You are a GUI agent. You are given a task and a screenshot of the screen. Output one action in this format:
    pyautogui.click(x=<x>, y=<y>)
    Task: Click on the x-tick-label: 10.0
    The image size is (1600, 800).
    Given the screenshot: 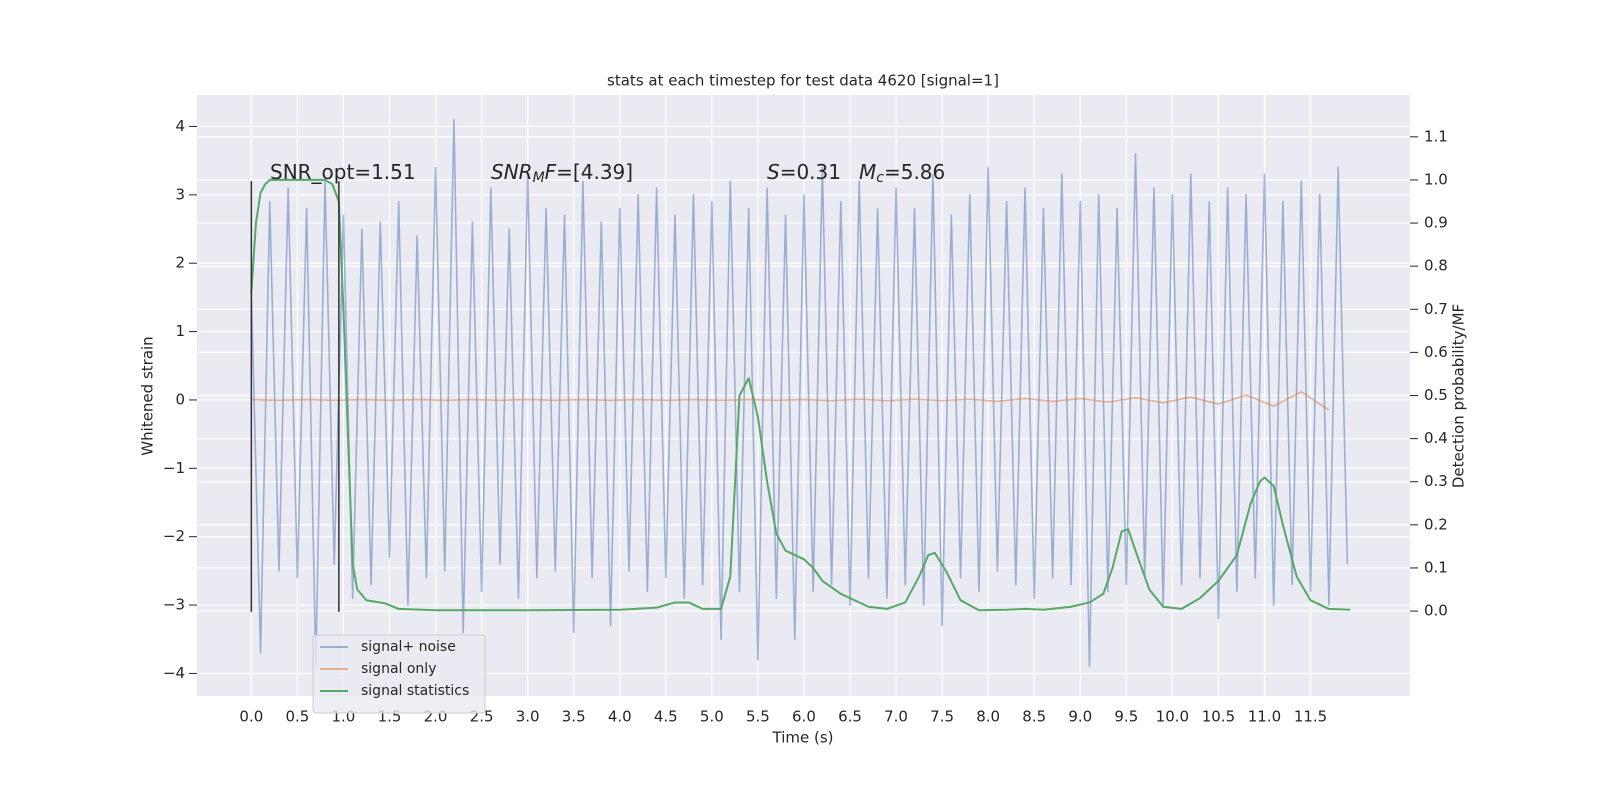 What is the action you would take?
    pyautogui.click(x=1172, y=717)
    